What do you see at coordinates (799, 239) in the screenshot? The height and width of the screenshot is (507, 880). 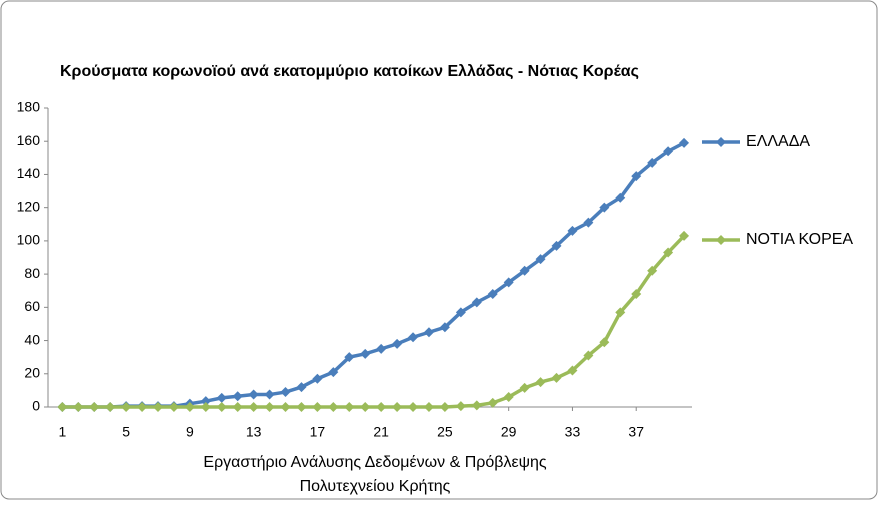 I see `legend-label: ΝΟΤΙΑ ΚΟΡΕΑ` at bounding box center [799, 239].